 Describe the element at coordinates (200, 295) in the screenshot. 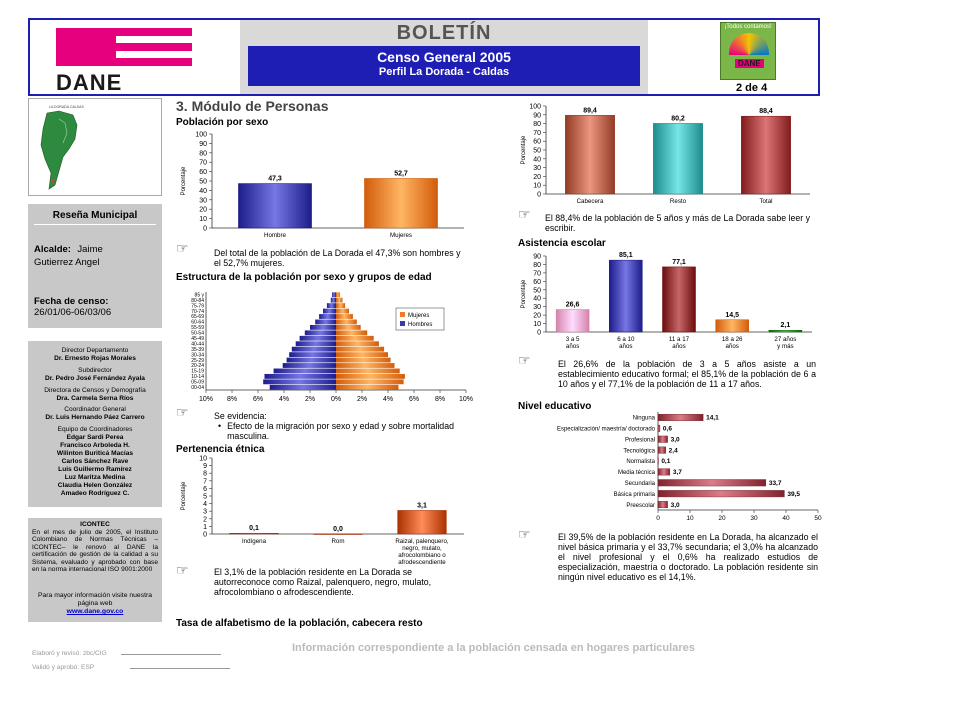

I see `age-group-label: 85 y` at that location.